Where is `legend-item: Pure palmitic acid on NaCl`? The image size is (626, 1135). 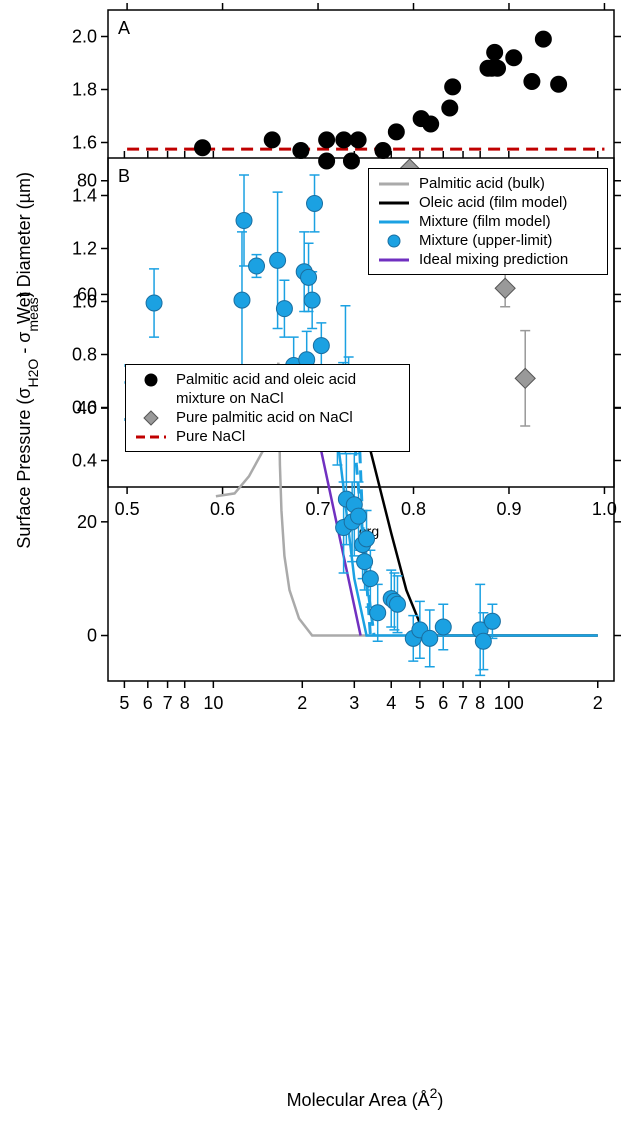 legend-item: Pure palmitic acid on NaCl is located at coordinates (267, 417).